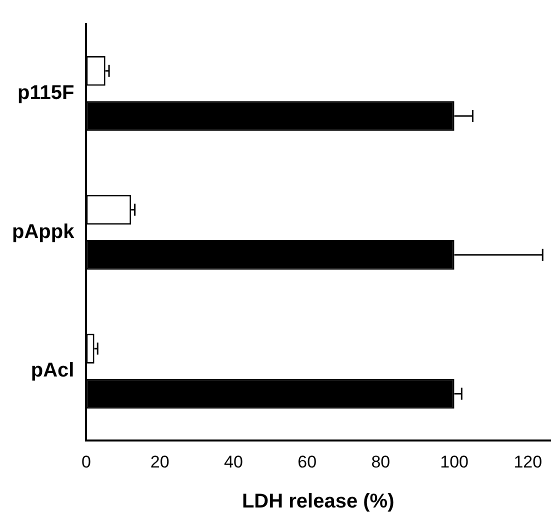  I want to click on y-tick-label: pAppk, so click(44, 231).